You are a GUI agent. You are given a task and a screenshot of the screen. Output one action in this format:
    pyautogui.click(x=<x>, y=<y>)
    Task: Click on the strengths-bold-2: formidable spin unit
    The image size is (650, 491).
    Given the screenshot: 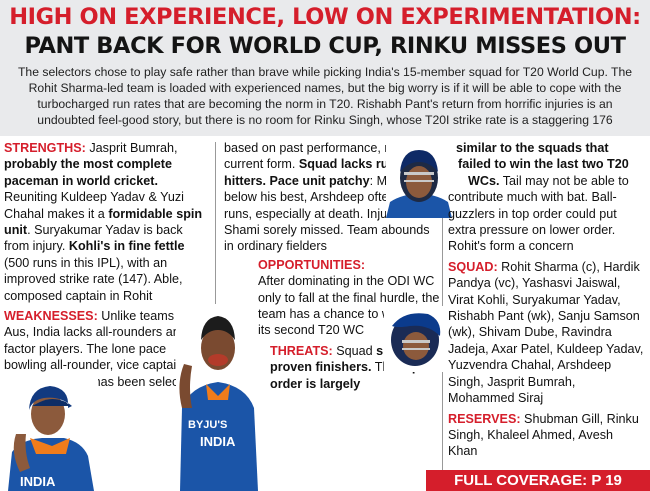 What is the action you would take?
    pyautogui.click(x=103, y=222)
    